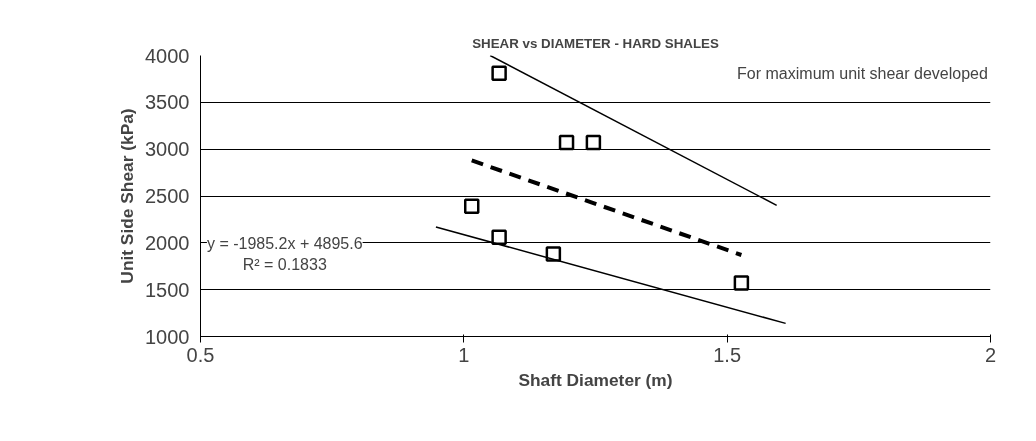 This screenshot has width=1036, height=441. What do you see at coordinates (167, 289) in the screenshot?
I see `y-tick-label: 1500` at bounding box center [167, 289].